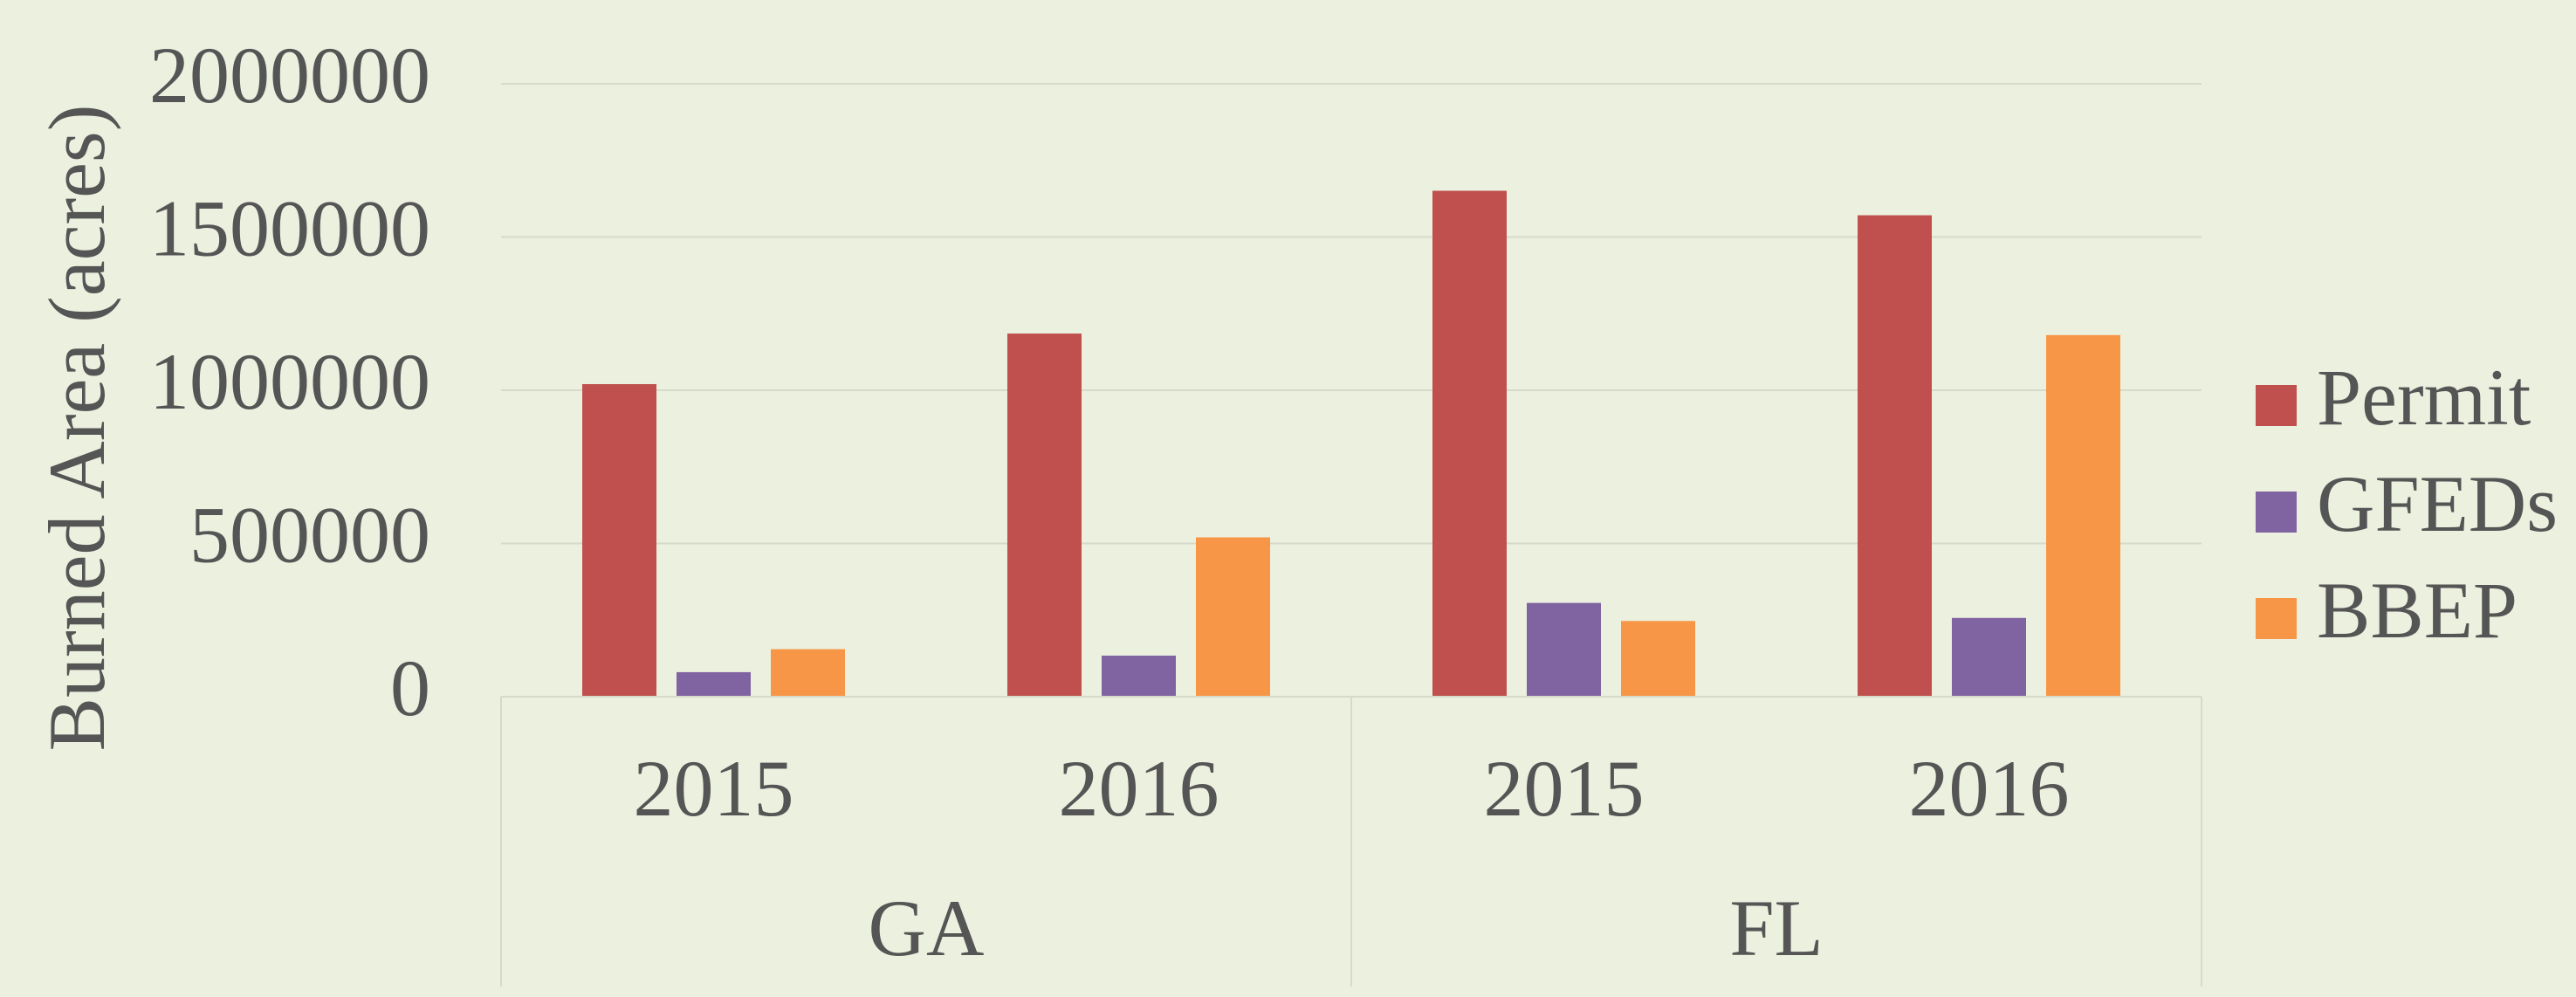  What do you see at coordinates (76, 428) in the screenshot?
I see `y-axis-label: Burned Area (acres)` at bounding box center [76, 428].